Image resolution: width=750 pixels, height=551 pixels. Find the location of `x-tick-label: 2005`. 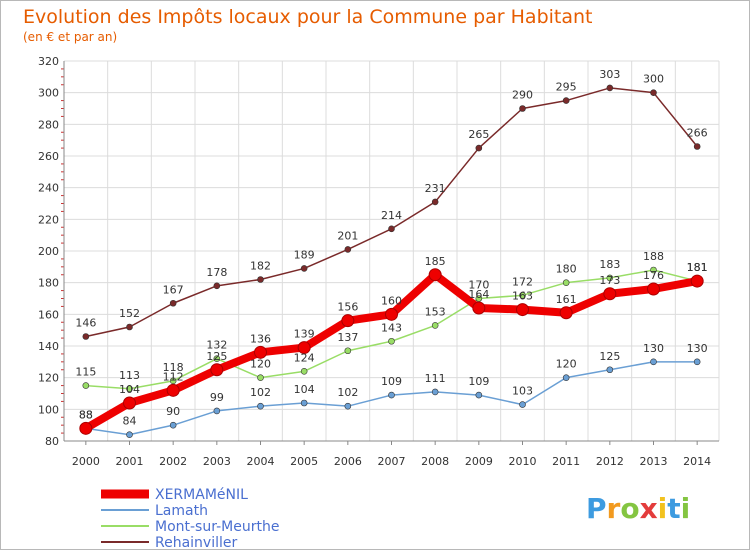

x-tick-label: 2005 is located at coordinates (304, 461).